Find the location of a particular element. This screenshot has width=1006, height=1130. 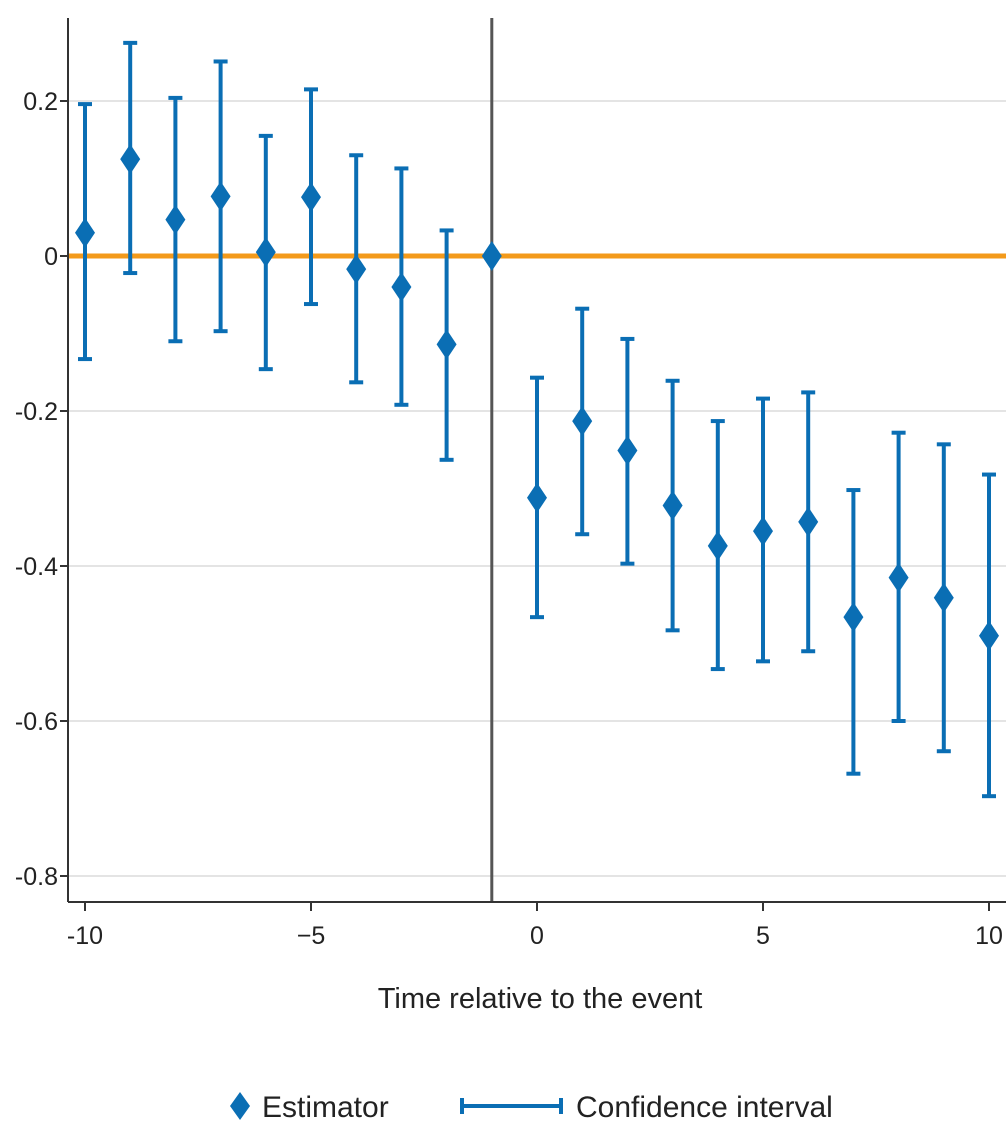

y-tick-label: 0 is located at coordinates (51, 257).